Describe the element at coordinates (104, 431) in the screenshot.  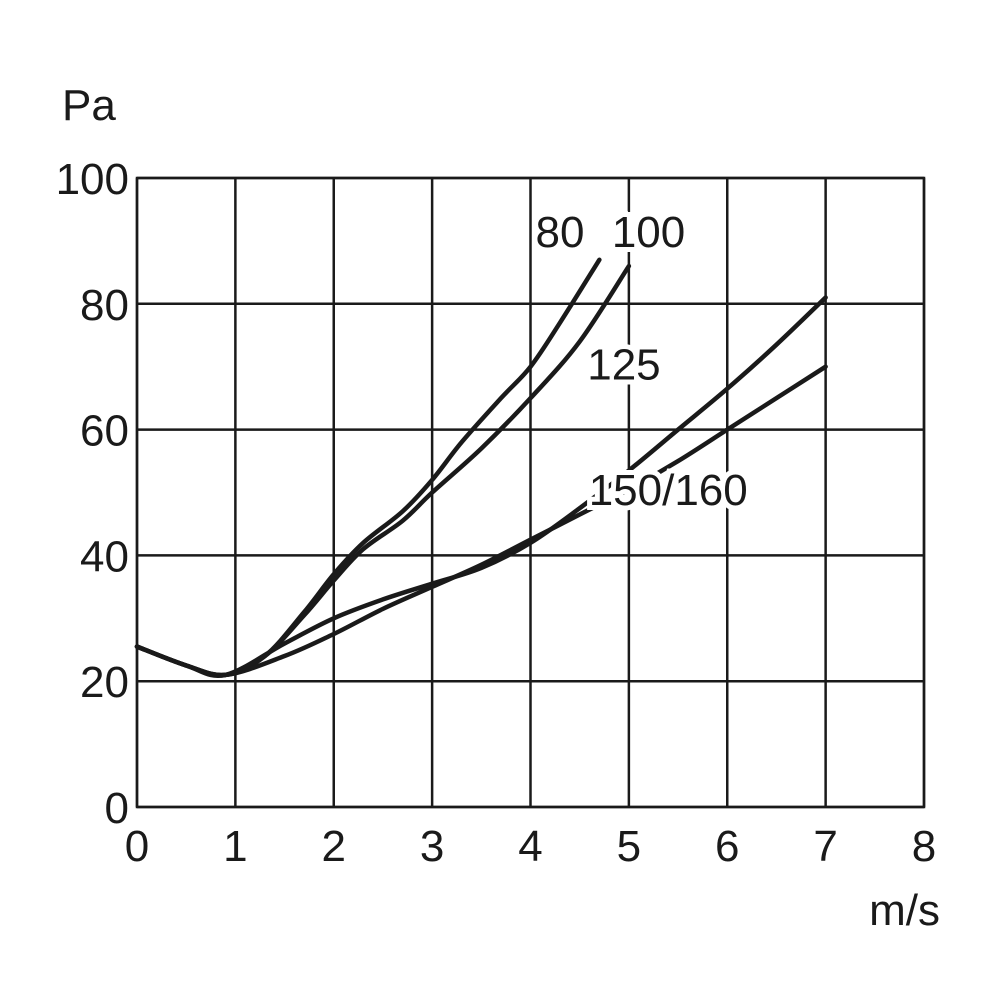
I see `y-tick-label: 60` at that location.